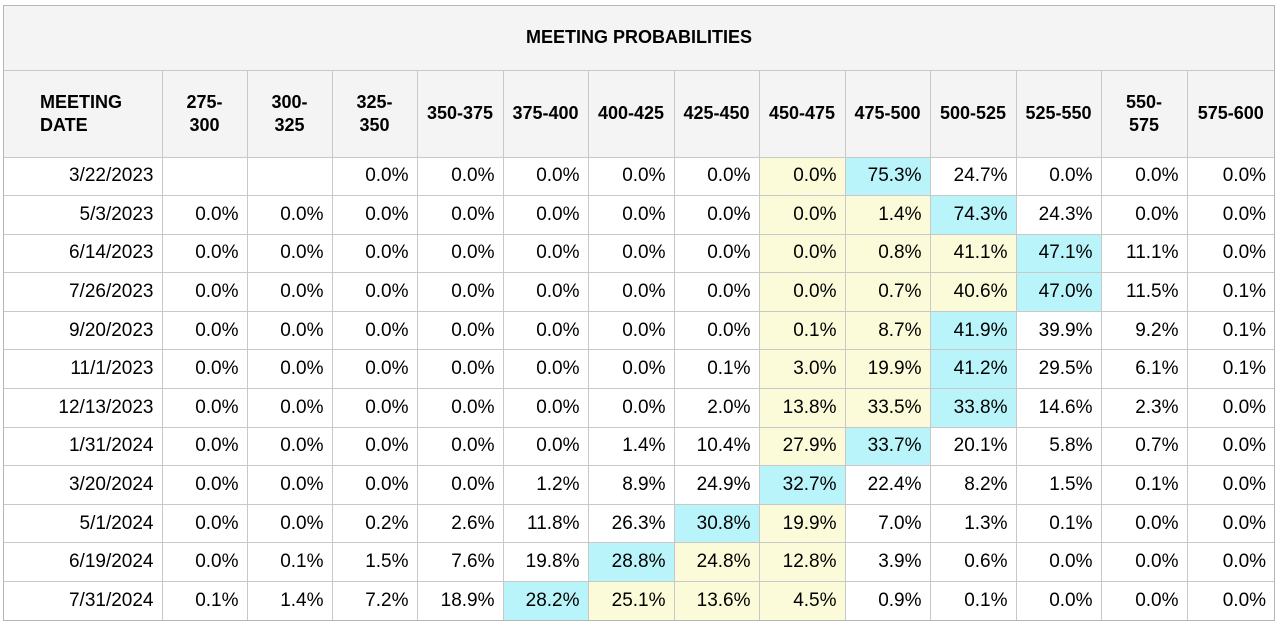 This screenshot has height=626, width=1280. What do you see at coordinates (887, 562) in the screenshot?
I see `probability-cell: 3.9%` at bounding box center [887, 562].